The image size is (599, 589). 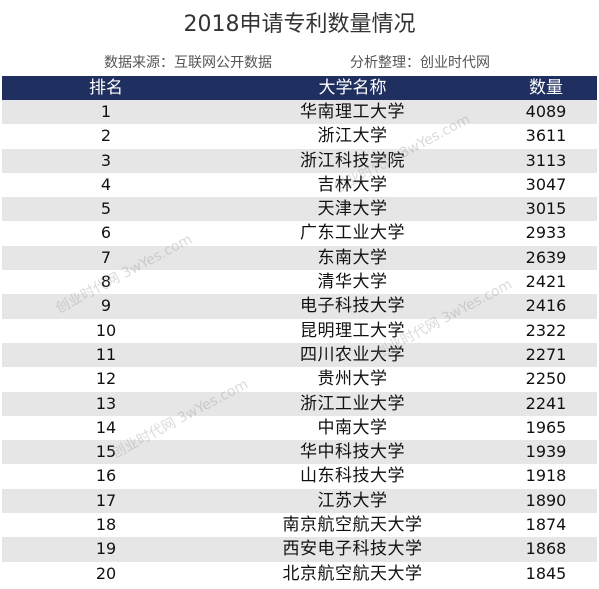 I want to click on data-source-label: 数据来源：互联网公开数据, so click(x=188, y=63).